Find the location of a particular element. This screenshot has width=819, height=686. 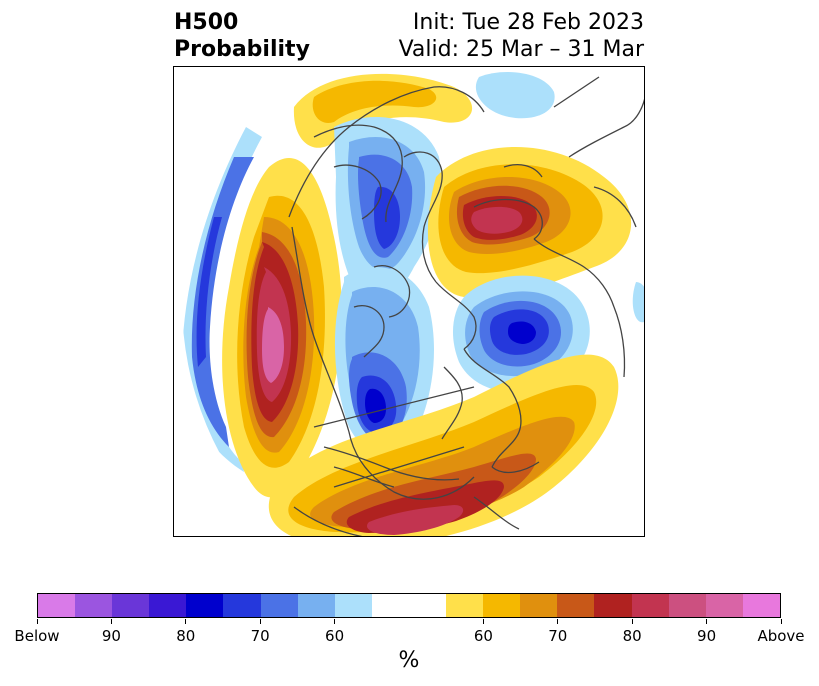

valid-range: Valid: 25 Mar – 31 Mar is located at coordinates (521, 49).